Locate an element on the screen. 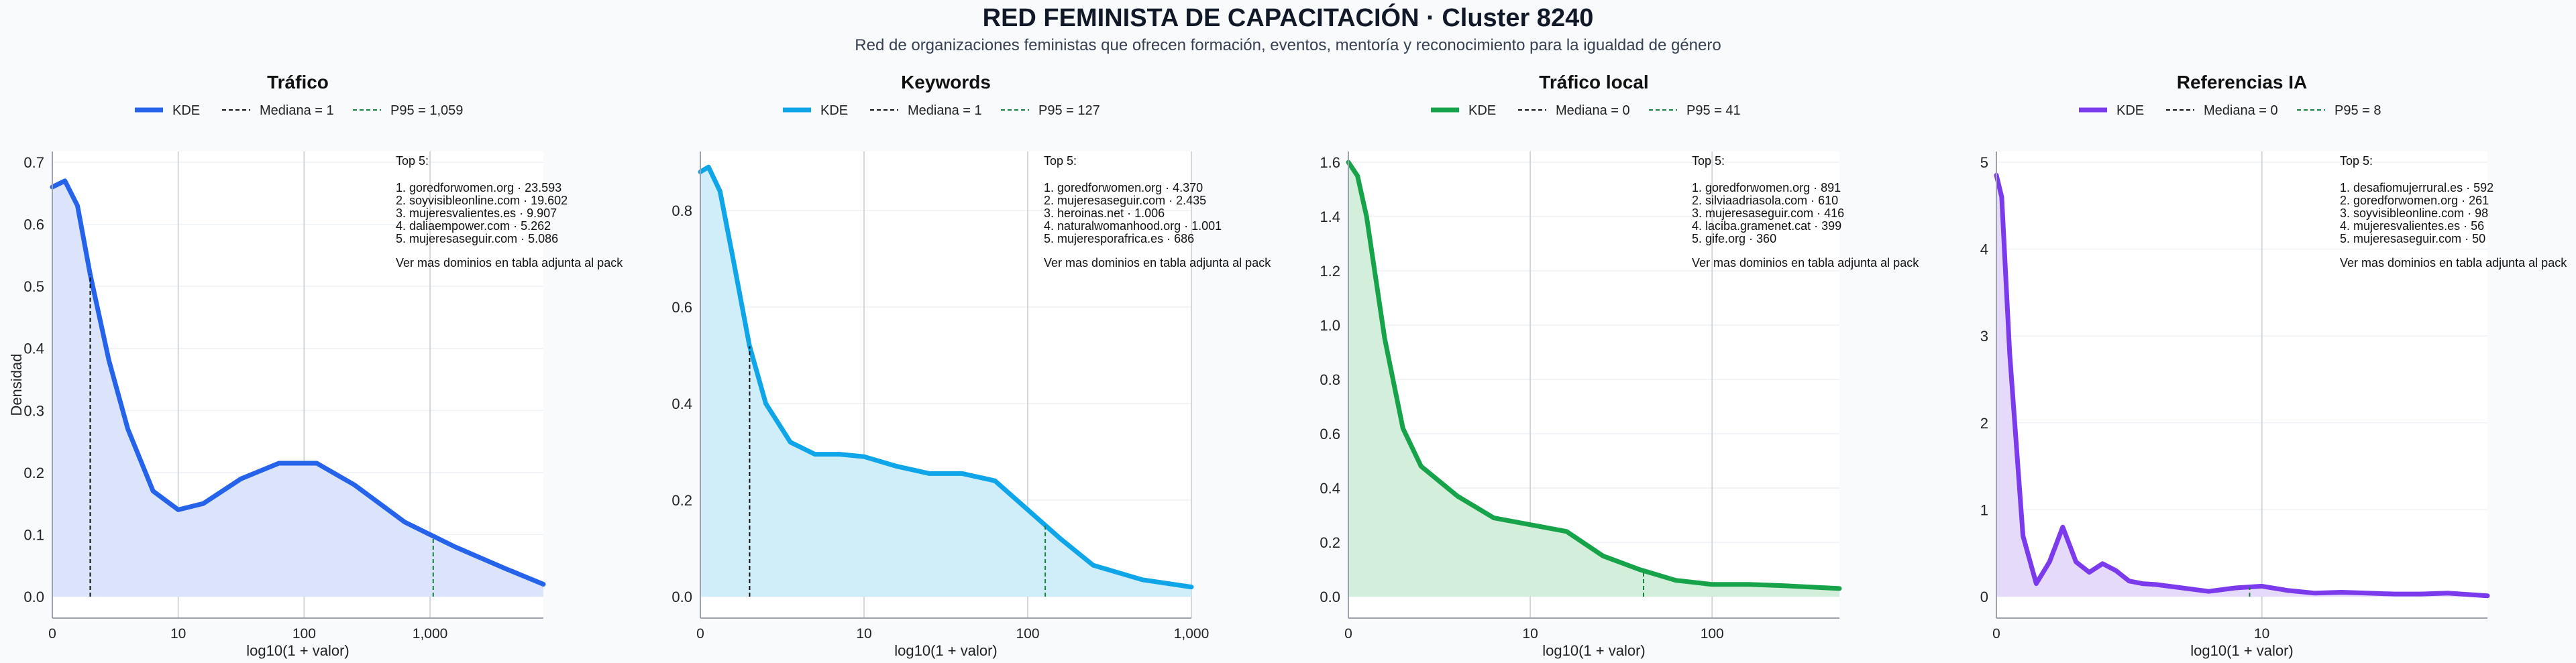 The height and width of the screenshot is (663, 2576). plot-area is located at coordinates (2241, 385).